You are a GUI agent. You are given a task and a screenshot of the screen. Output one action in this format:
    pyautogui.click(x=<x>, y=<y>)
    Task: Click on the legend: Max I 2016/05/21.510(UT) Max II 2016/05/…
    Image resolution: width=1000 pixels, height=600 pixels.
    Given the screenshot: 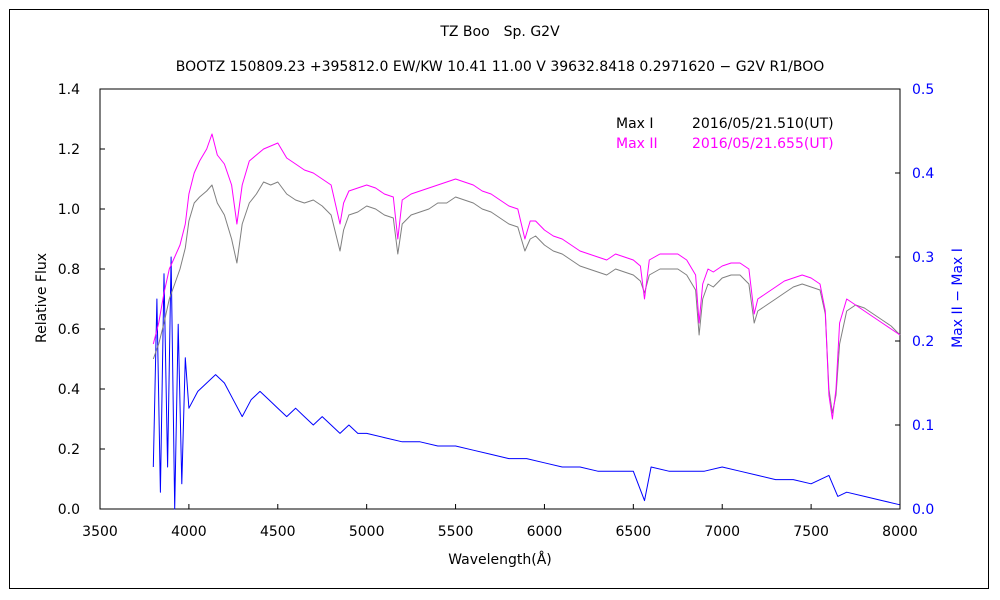 What is the action you would take?
    pyautogui.click(x=725, y=134)
    